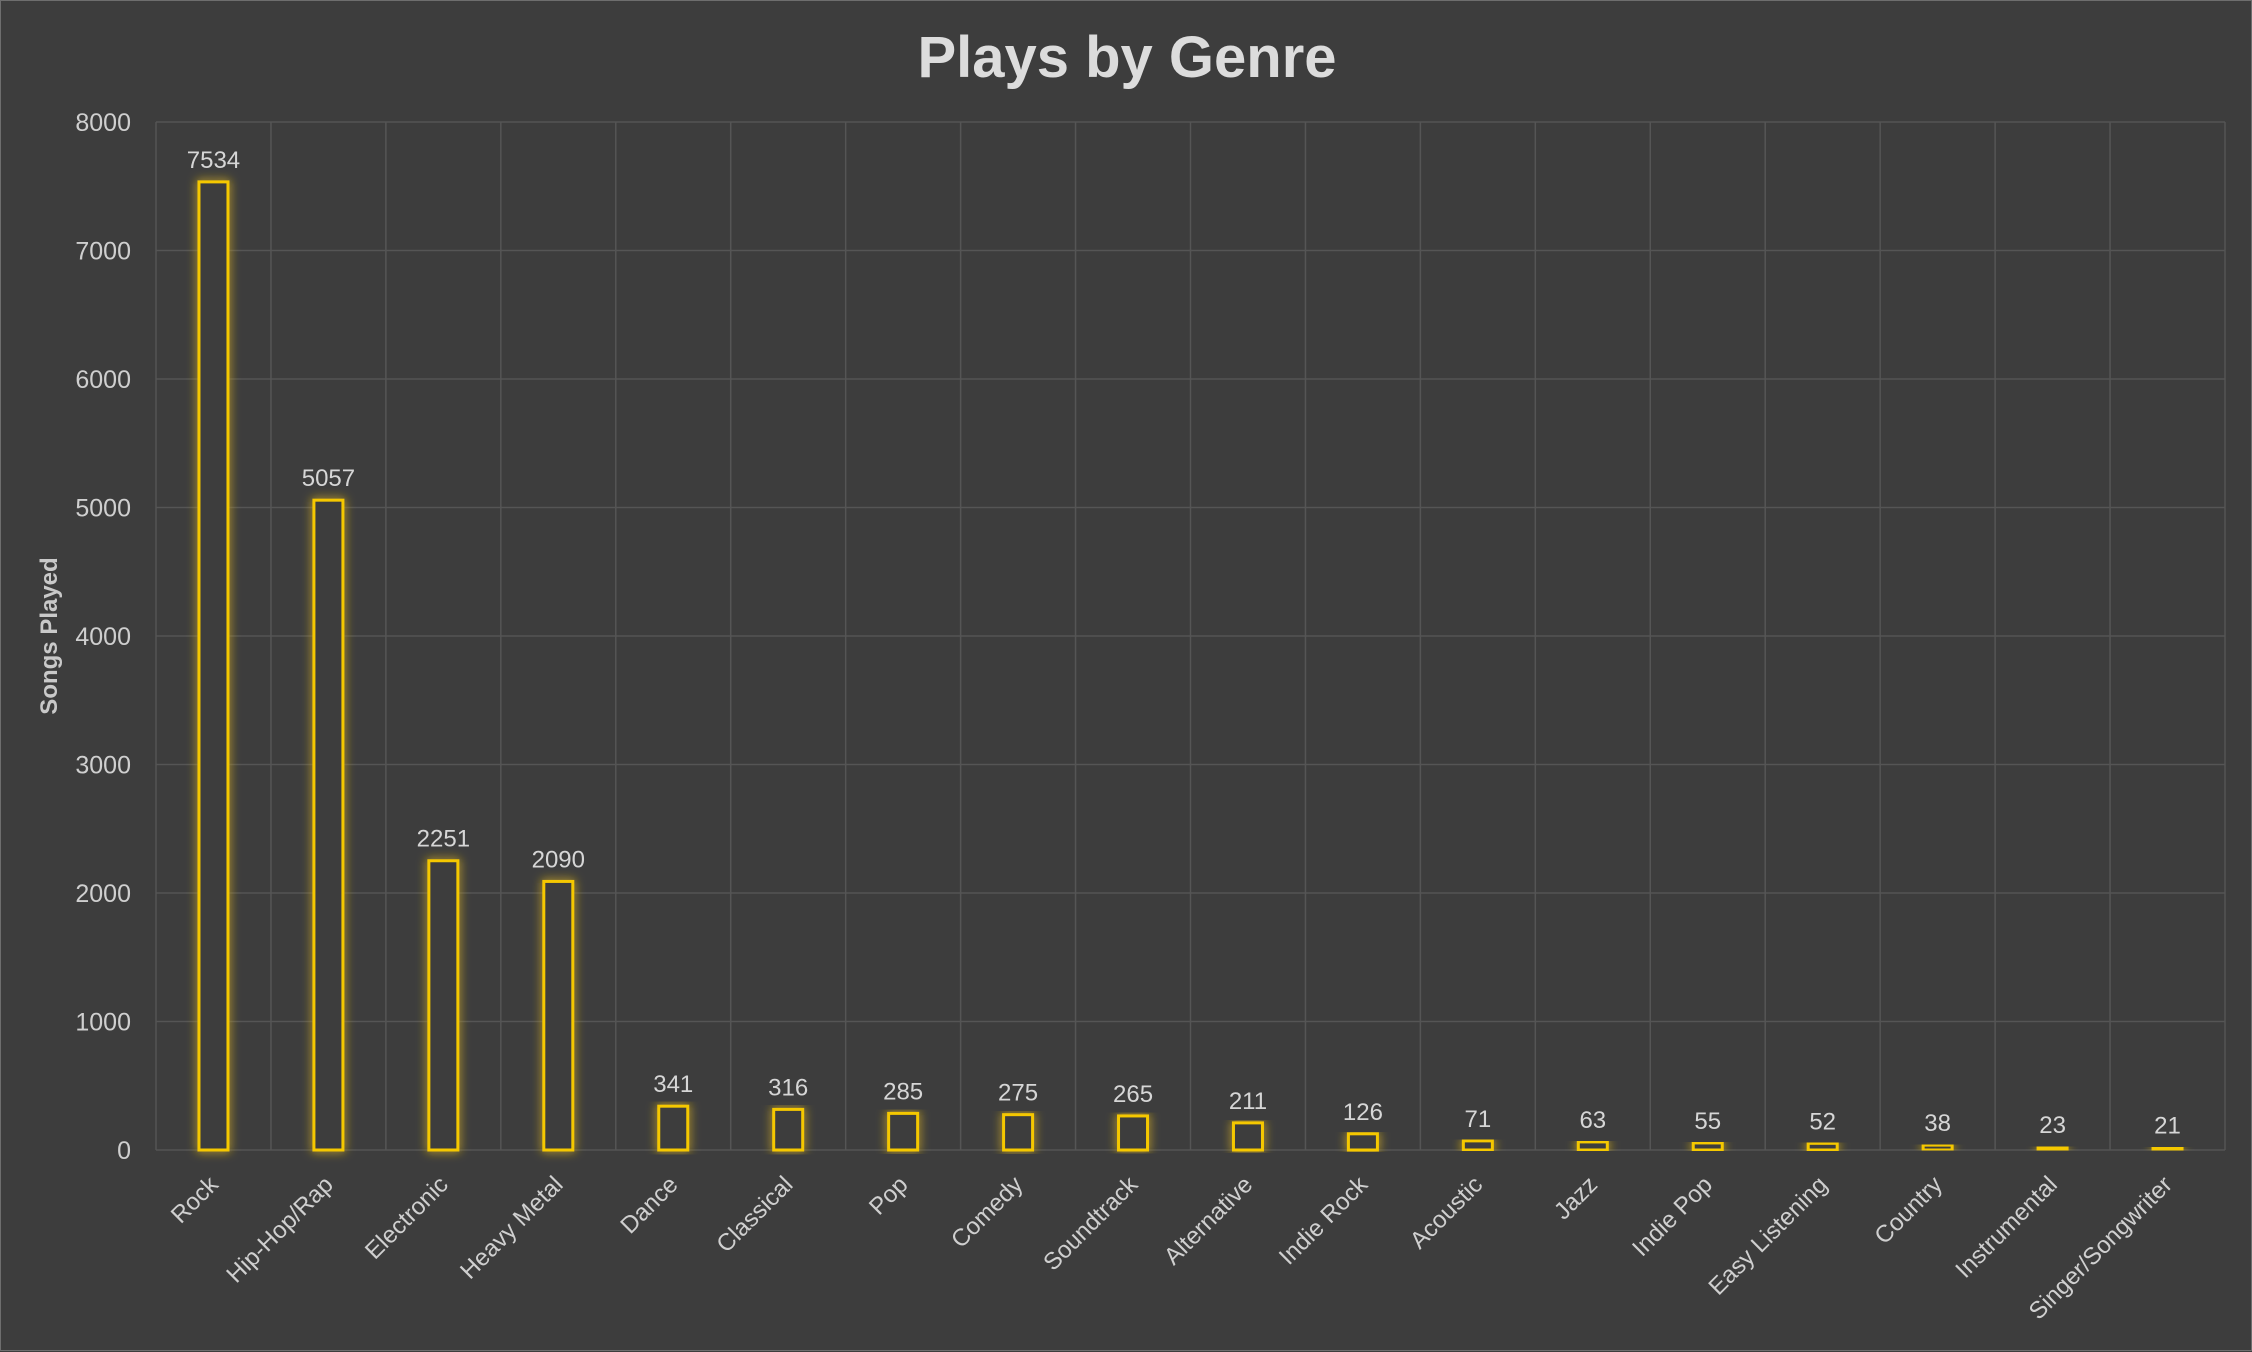 This screenshot has width=2252, height=1352. Describe the element at coordinates (1133, 1094) in the screenshot. I see `data-label: 265` at that location.